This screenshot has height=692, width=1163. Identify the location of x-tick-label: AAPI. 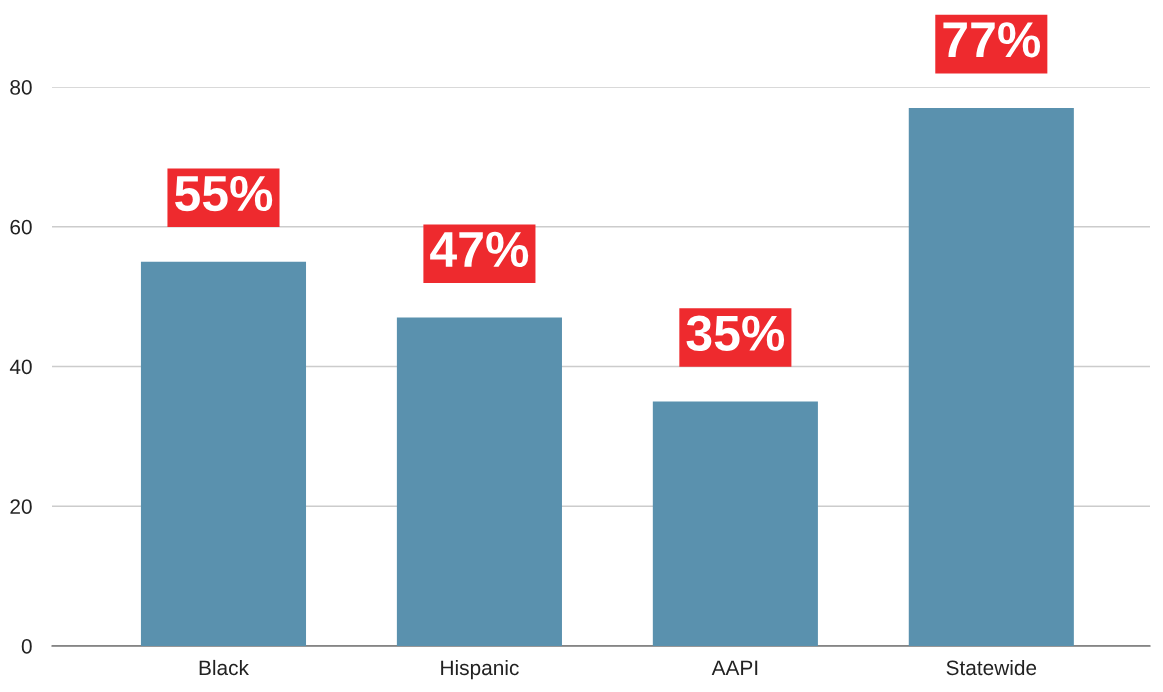
(734, 667).